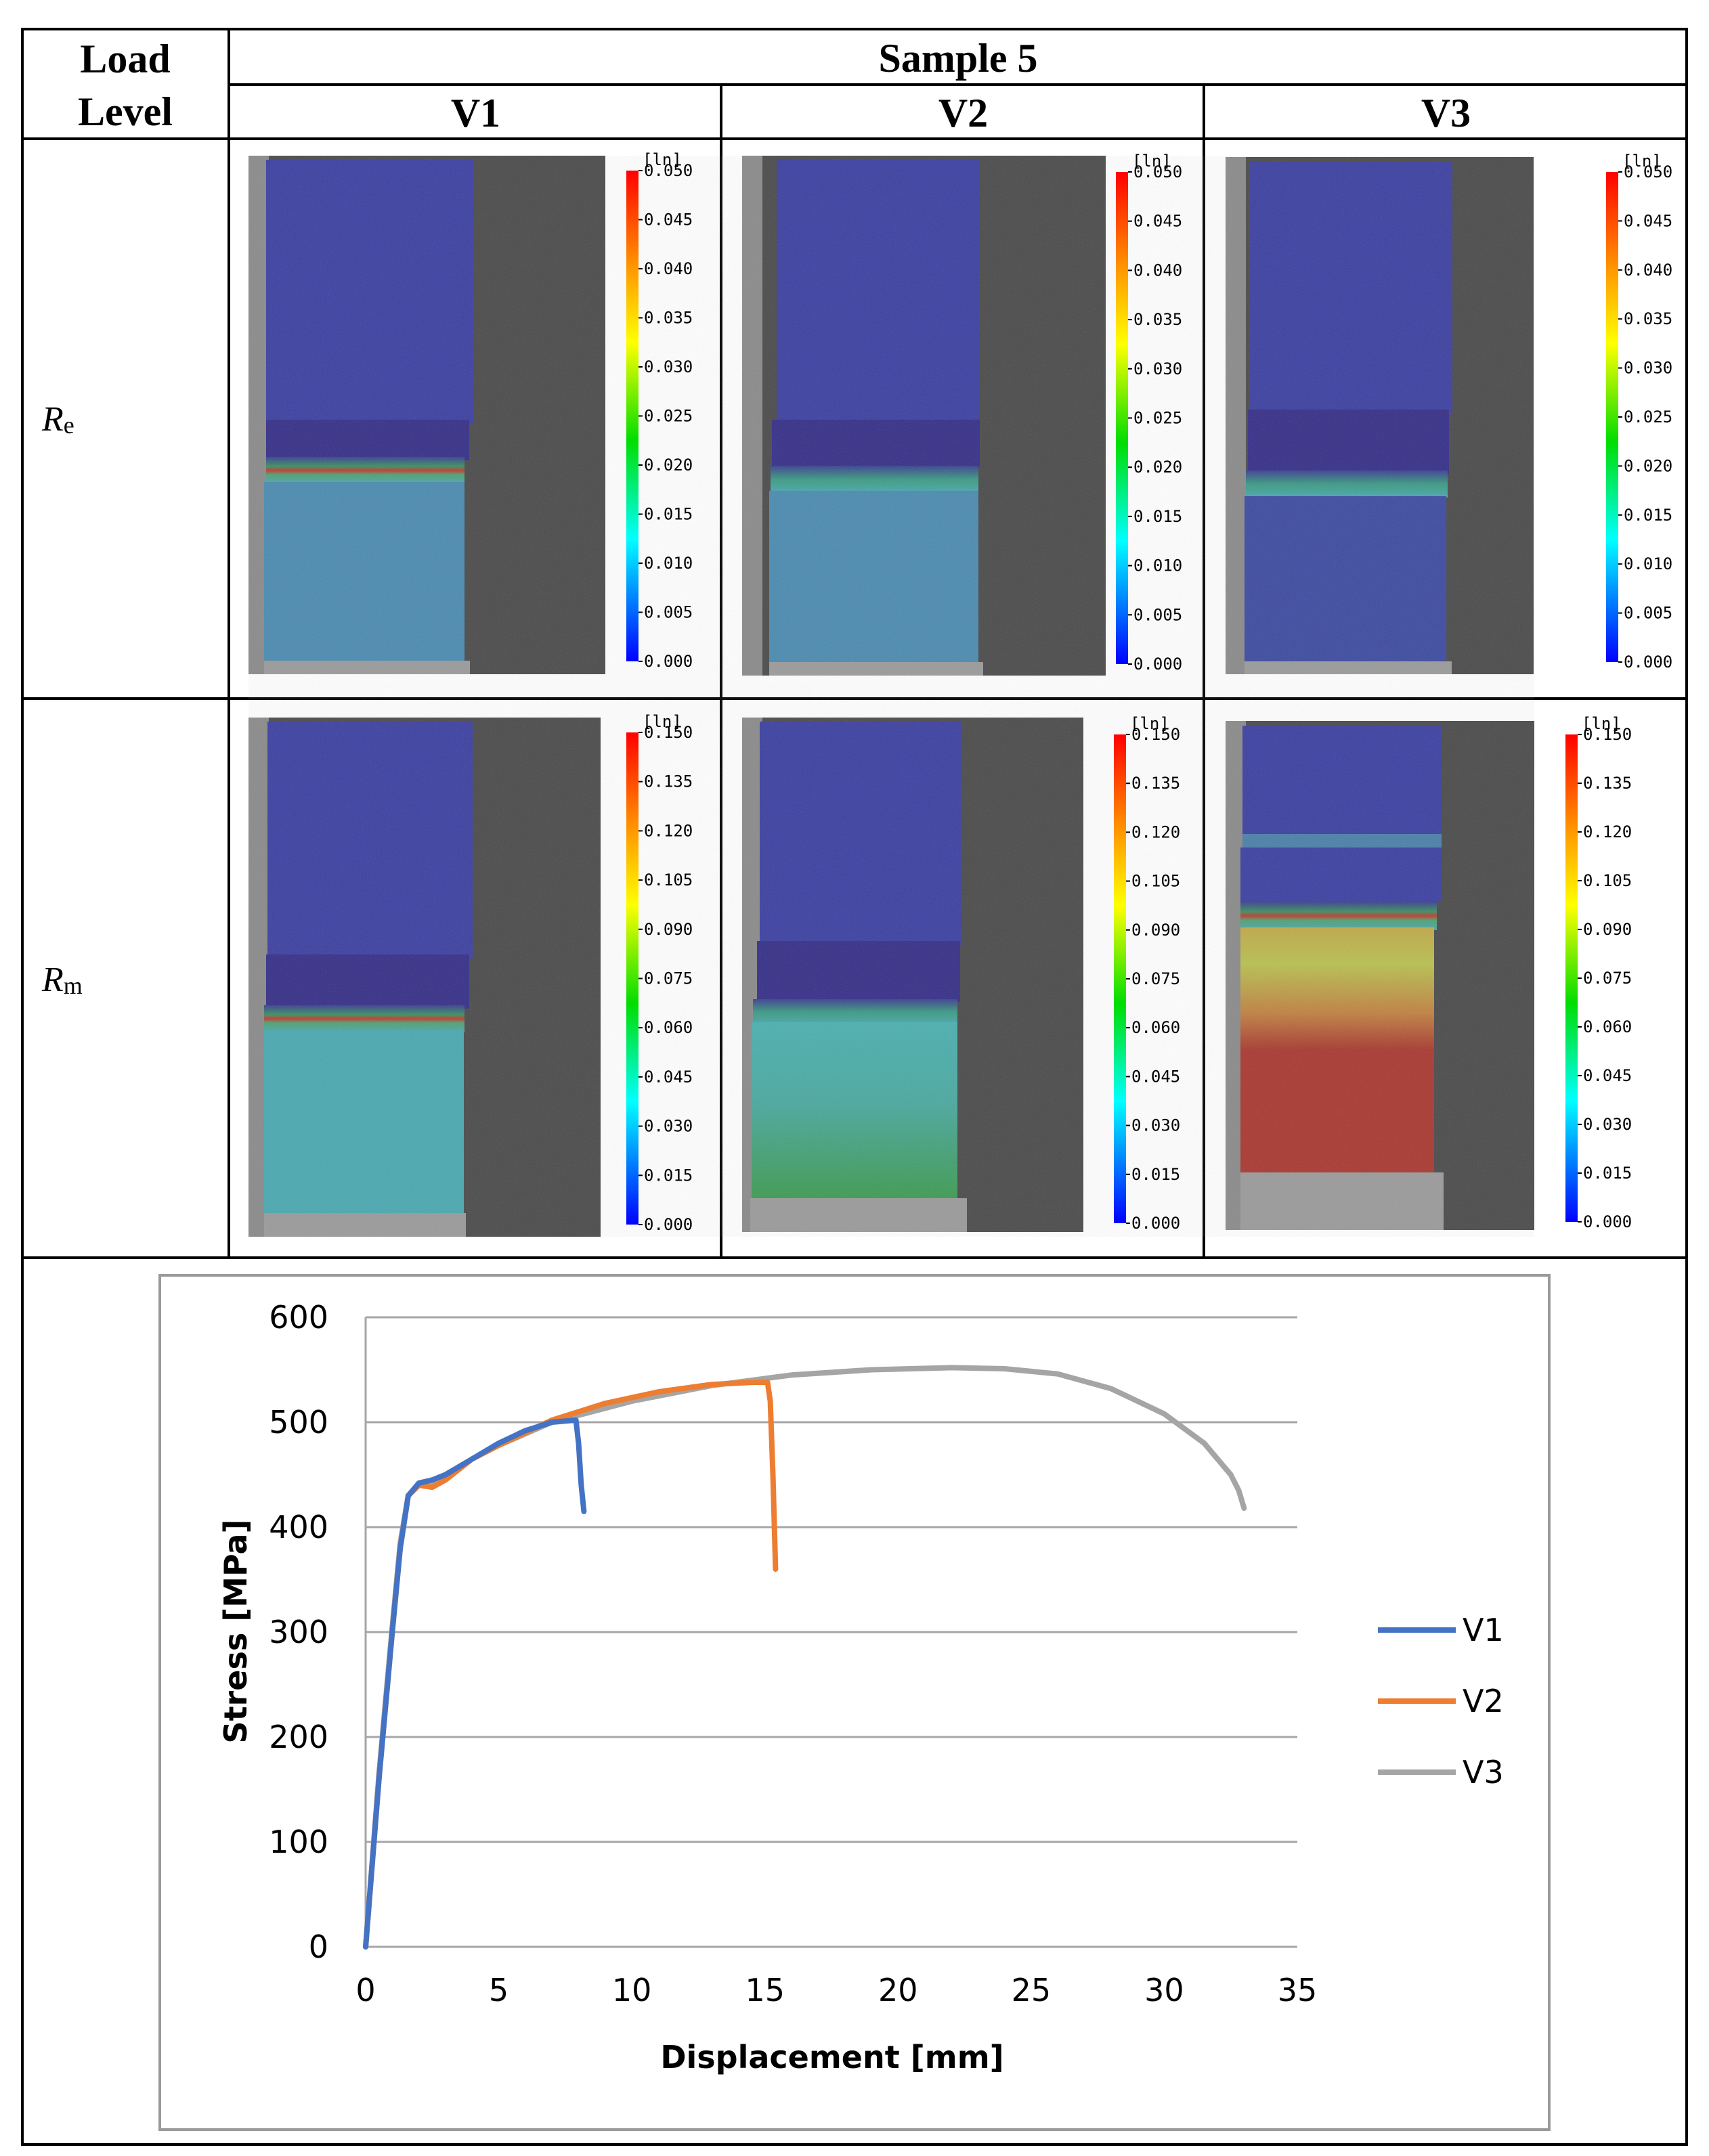 Image resolution: width=1709 pixels, height=2156 pixels. I want to click on x-tick-label: 5, so click(499, 1990).